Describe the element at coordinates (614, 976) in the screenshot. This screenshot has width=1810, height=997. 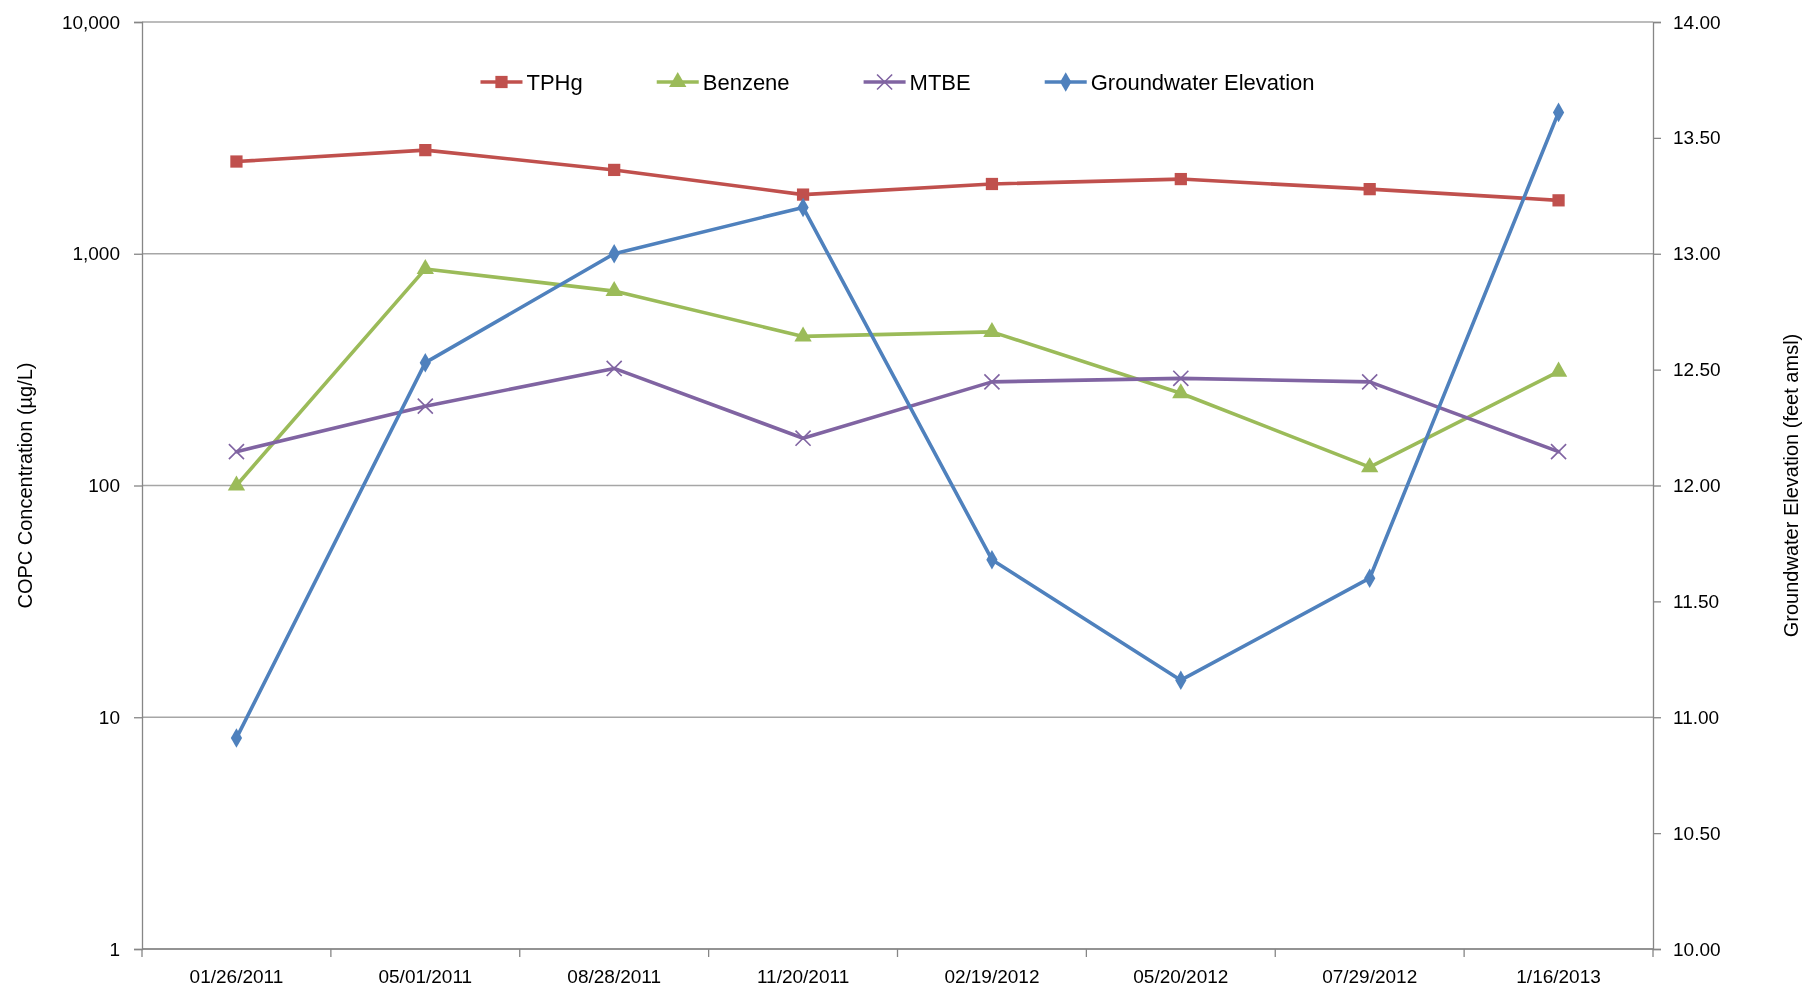
I see `x-tick-label: 08/28/2011` at that location.